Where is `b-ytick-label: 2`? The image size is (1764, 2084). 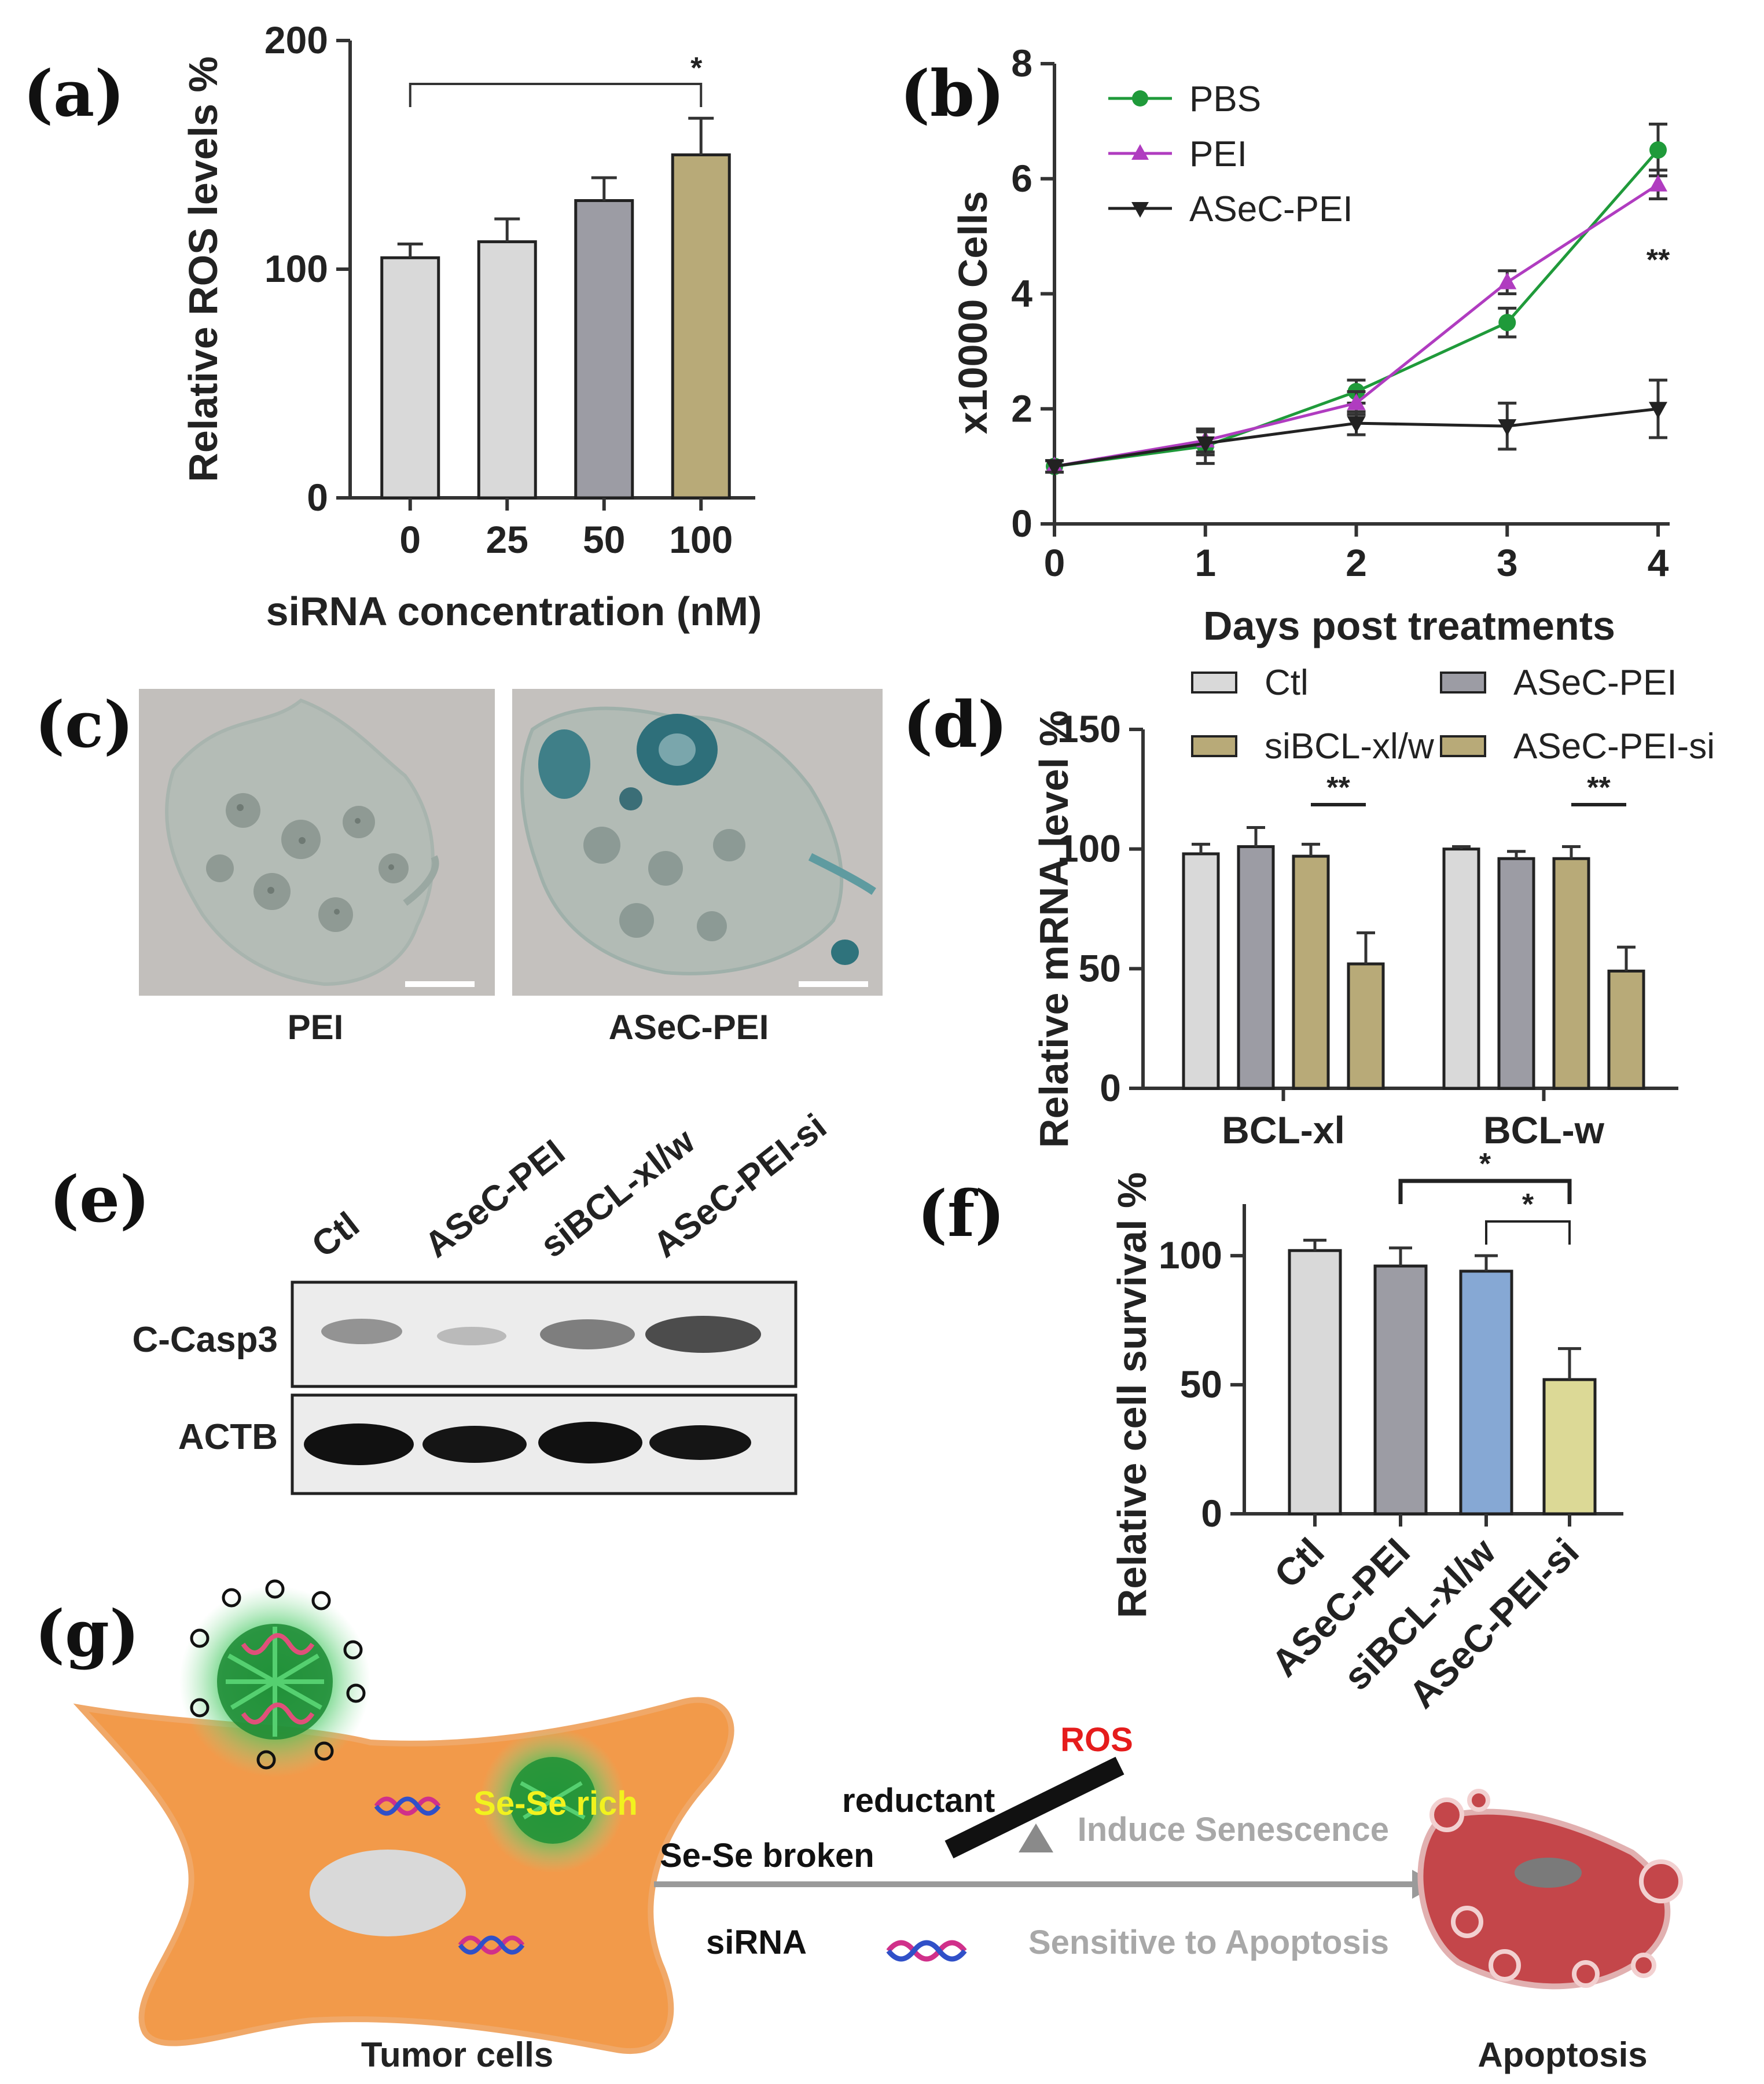
b-ytick-label: 2 is located at coordinates (1021, 408).